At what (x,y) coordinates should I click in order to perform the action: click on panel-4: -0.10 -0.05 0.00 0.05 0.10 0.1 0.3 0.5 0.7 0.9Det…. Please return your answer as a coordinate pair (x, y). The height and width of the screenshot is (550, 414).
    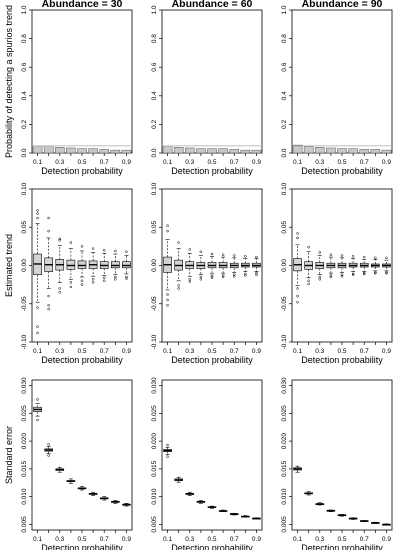
    Looking at the image, I should click on (68, 273).